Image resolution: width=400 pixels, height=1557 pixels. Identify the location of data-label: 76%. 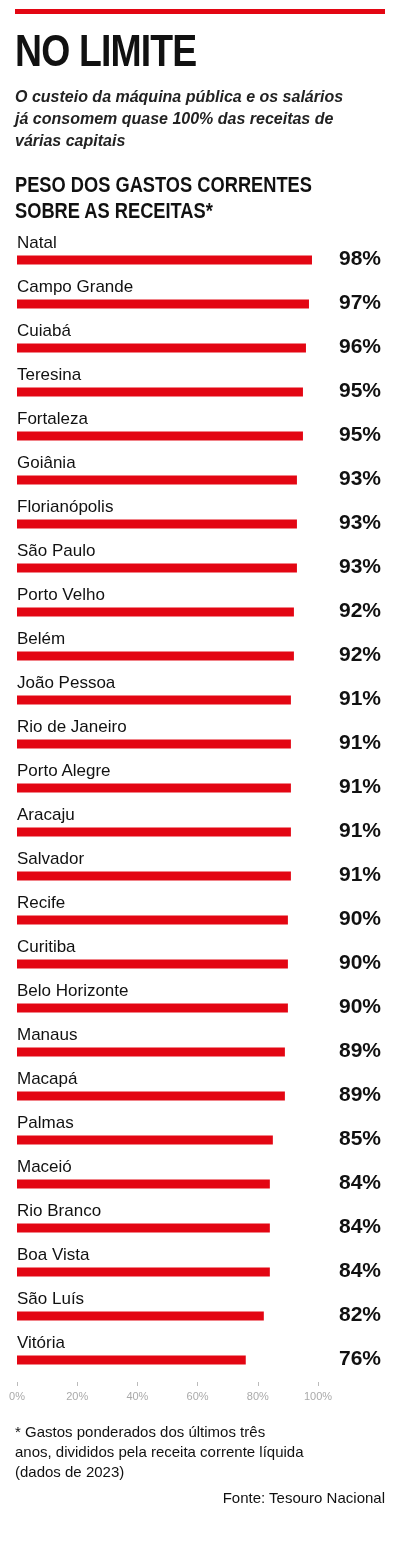
(360, 1357).